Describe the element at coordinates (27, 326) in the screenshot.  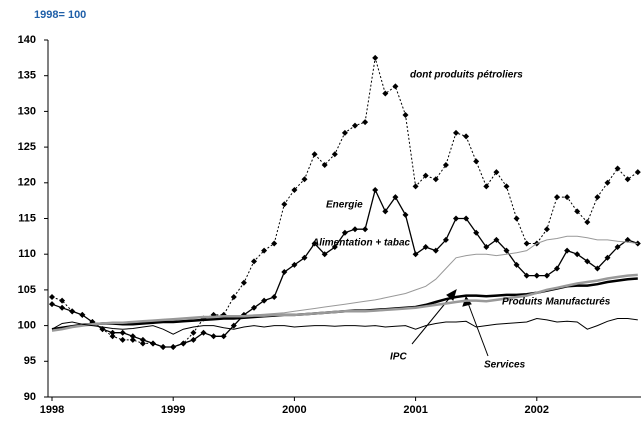
I see `y-tick-label: 100` at that location.